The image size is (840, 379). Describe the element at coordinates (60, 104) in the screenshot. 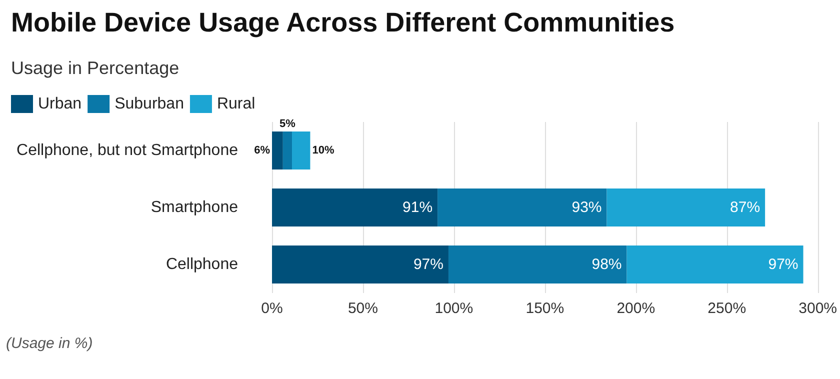

I see `legend-label: Urban` at that location.